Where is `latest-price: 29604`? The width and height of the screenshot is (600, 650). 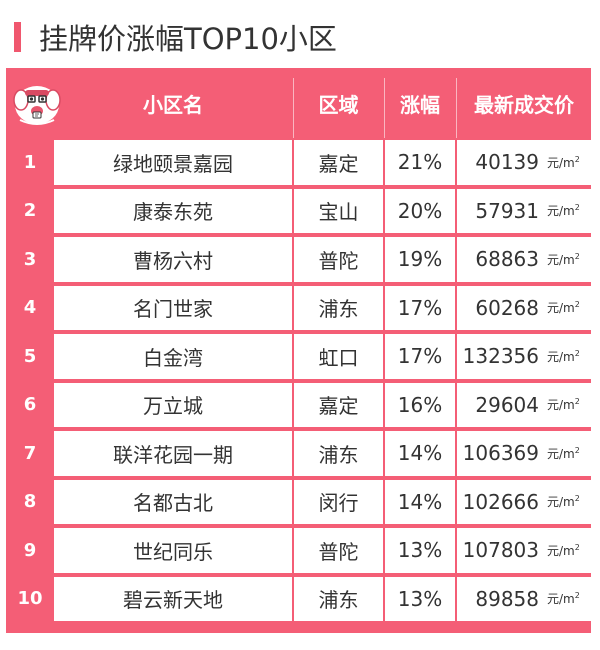
latest-price: 29604 is located at coordinates (507, 404).